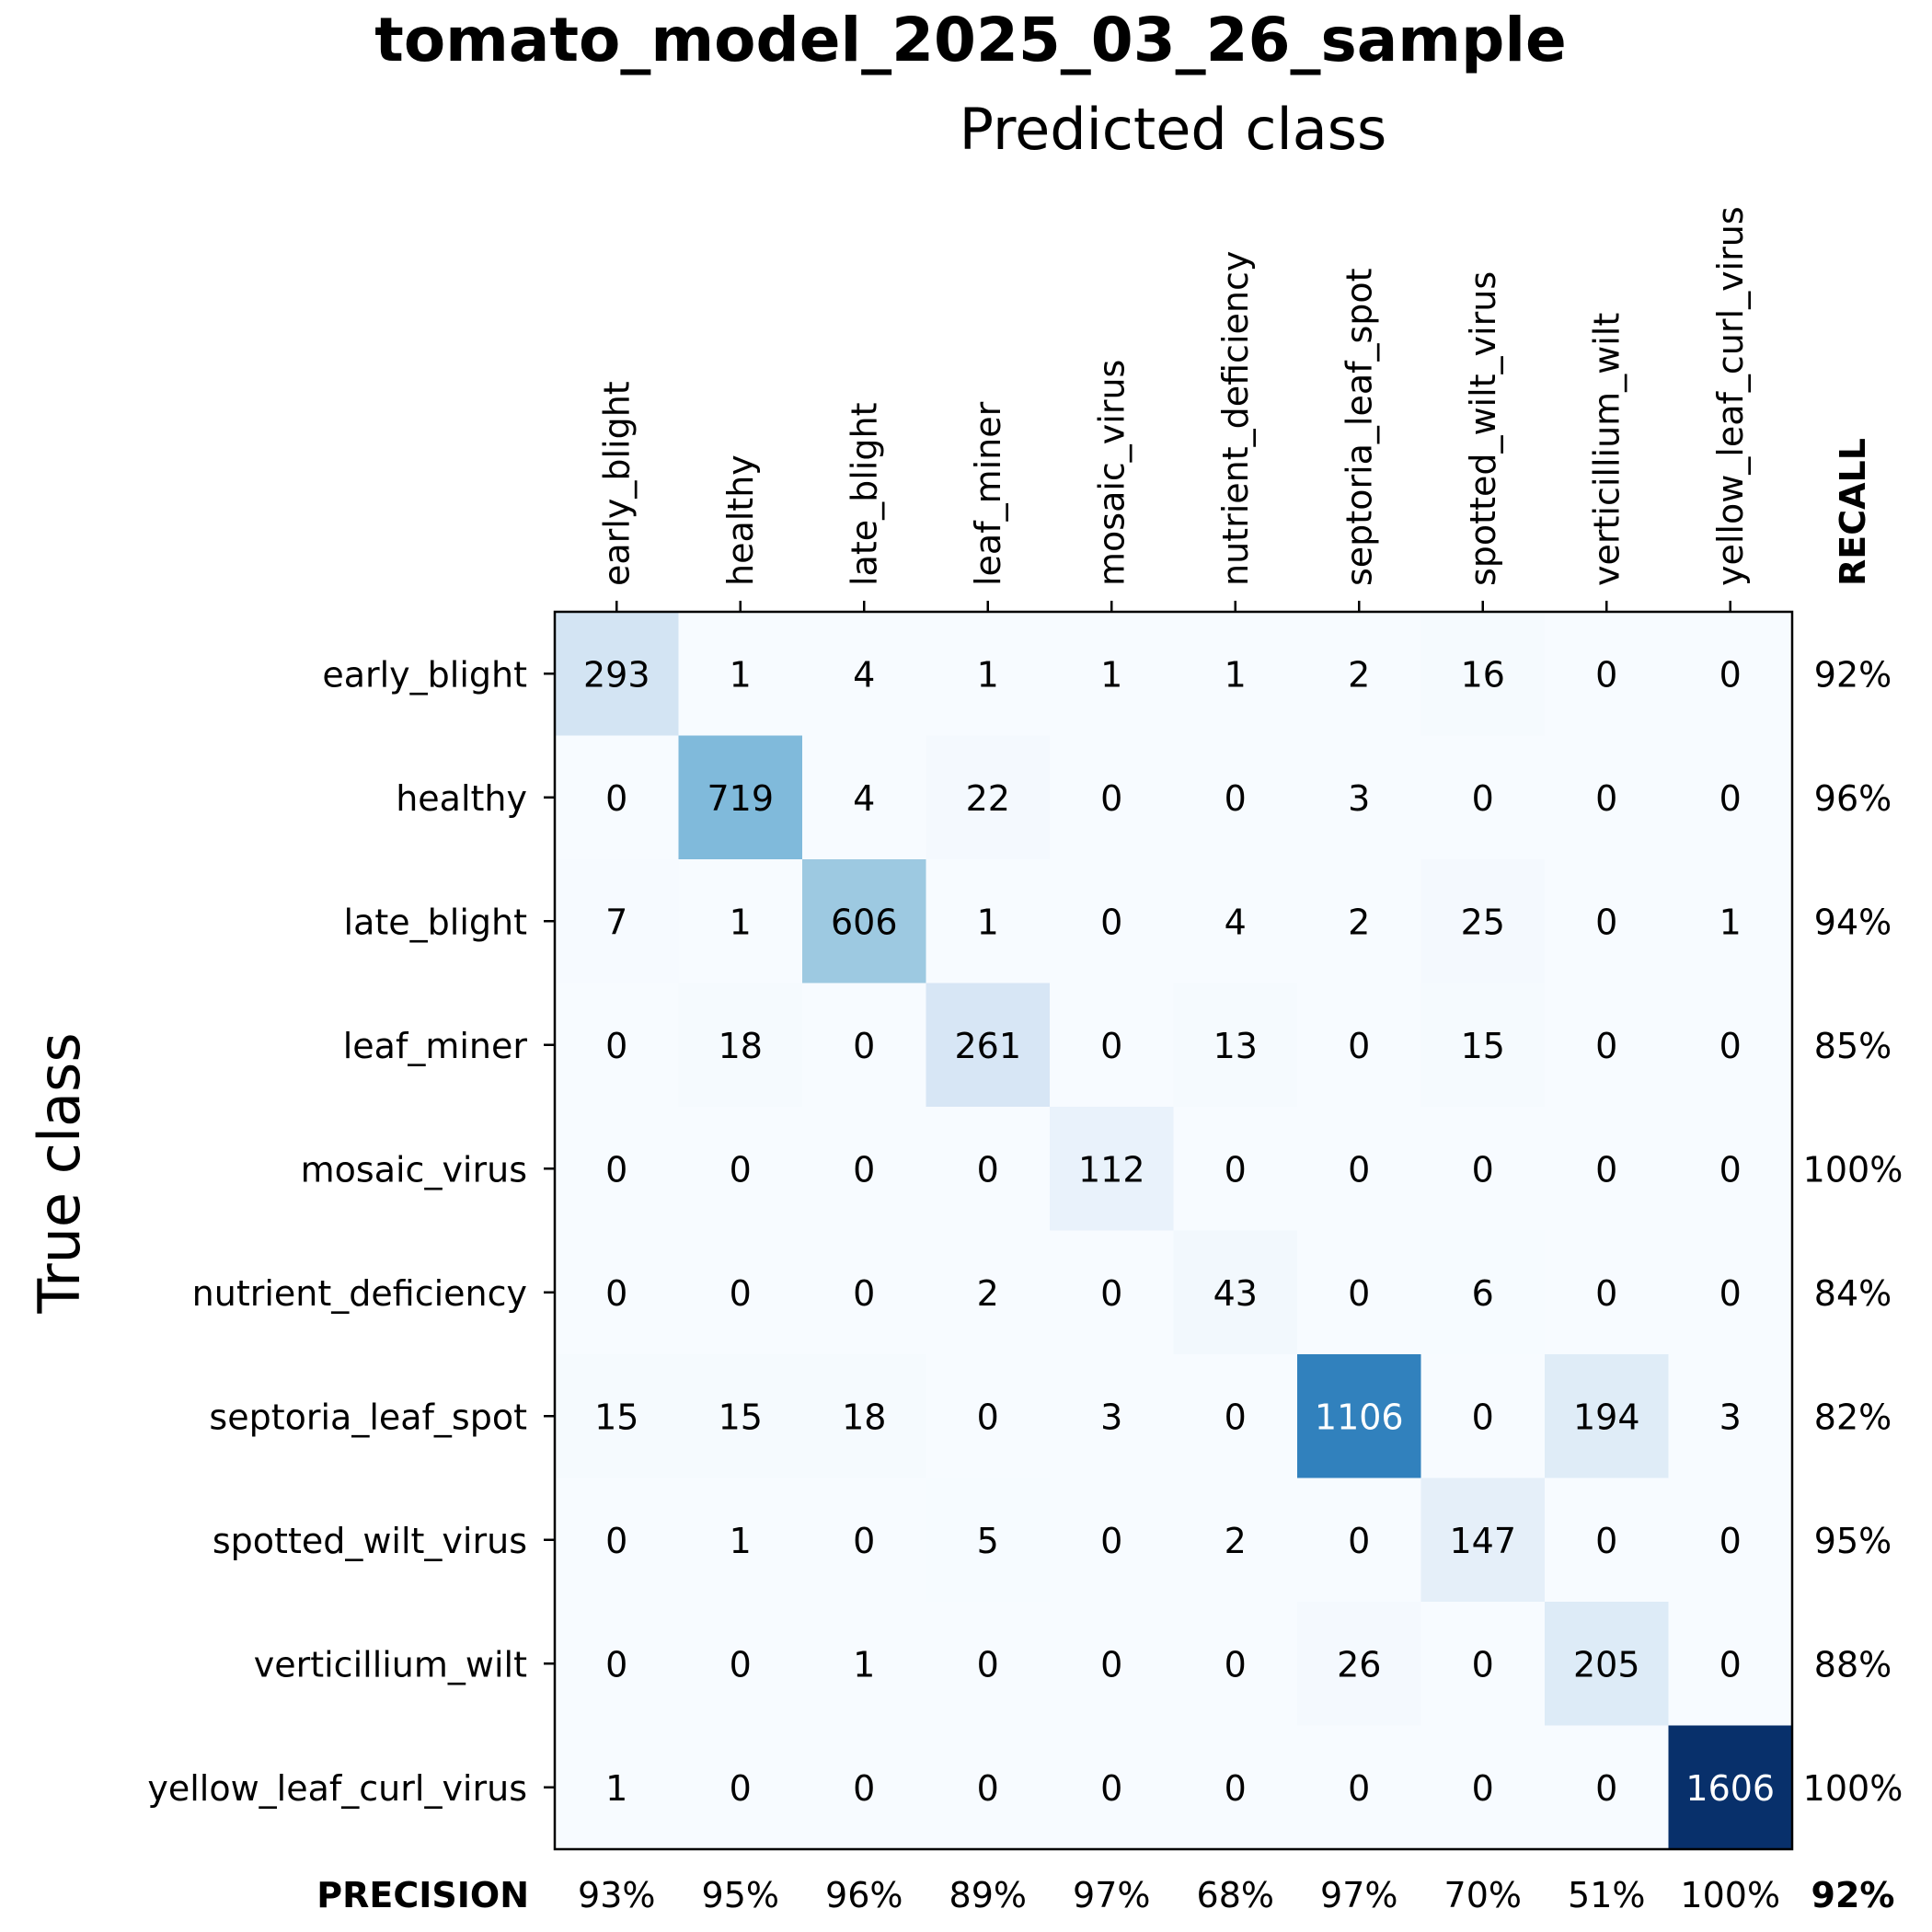 Image resolution: width=1932 pixels, height=1932 pixels. What do you see at coordinates (1853, 1293) in the screenshot?
I see `recall-value: 84%` at bounding box center [1853, 1293].